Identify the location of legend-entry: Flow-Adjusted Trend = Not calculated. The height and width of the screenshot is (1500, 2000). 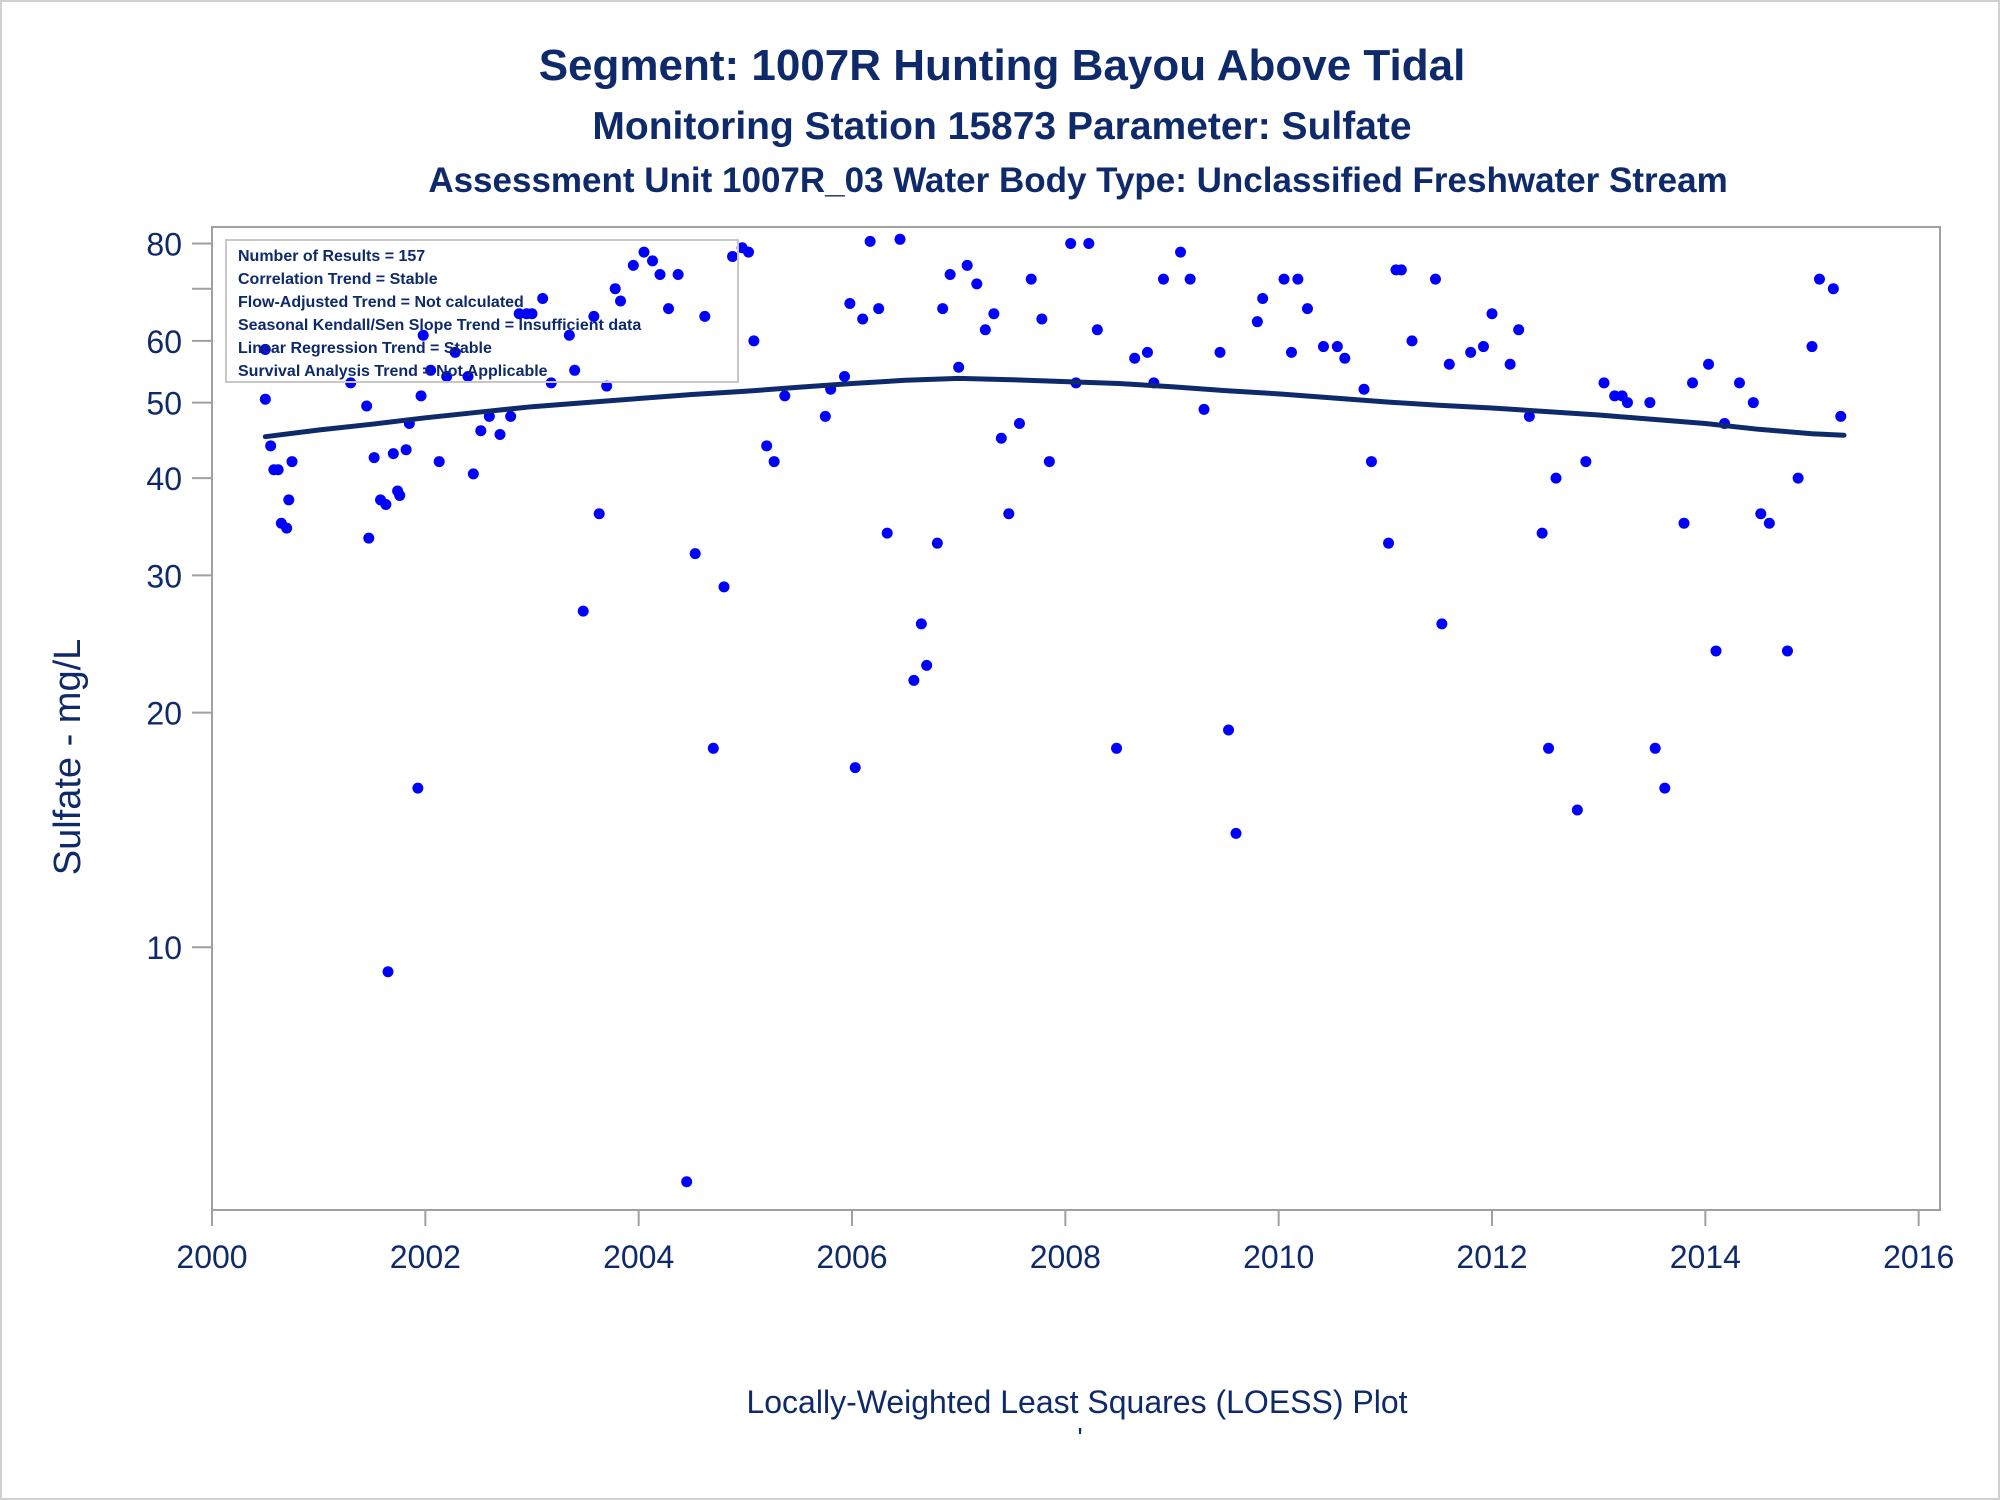
(381, 302).